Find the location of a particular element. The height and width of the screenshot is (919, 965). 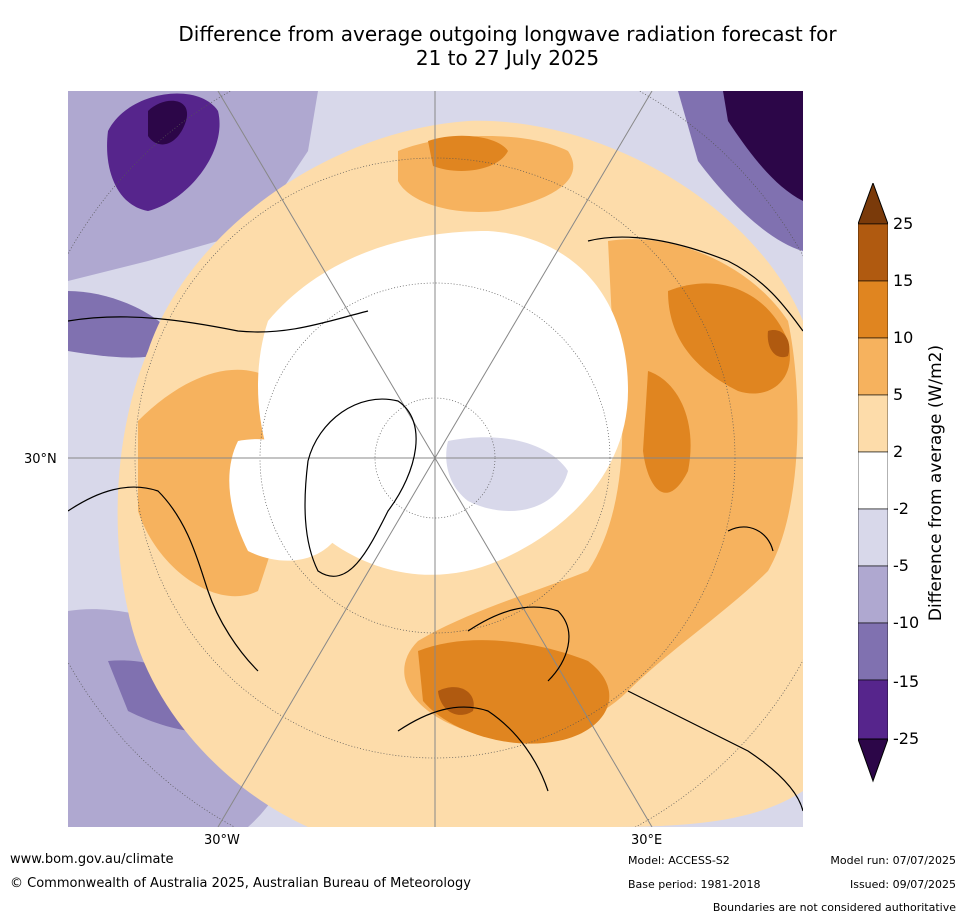

colorbar-tick: 25 is located at coordinates (903, 223).